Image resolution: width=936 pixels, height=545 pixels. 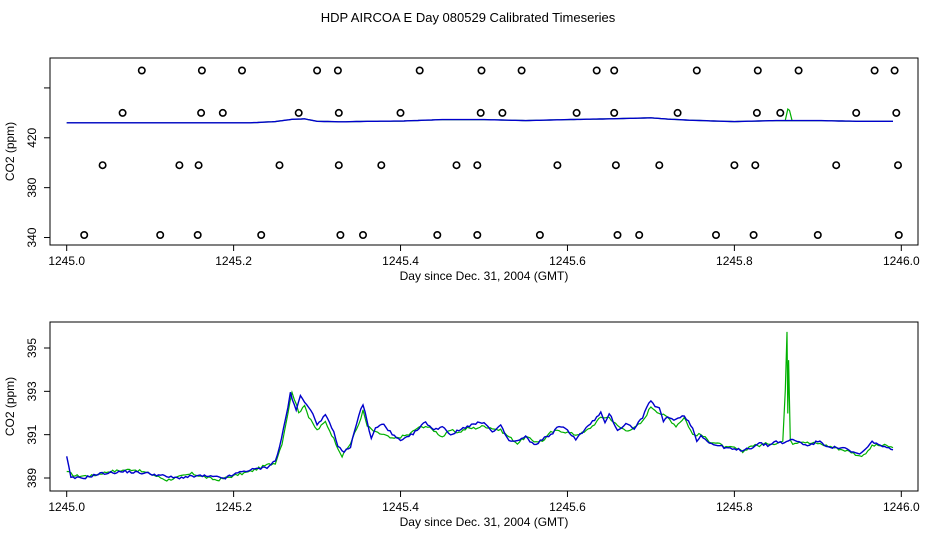 I want to click on y-tick-label: 393, so click(x=32, y=391).